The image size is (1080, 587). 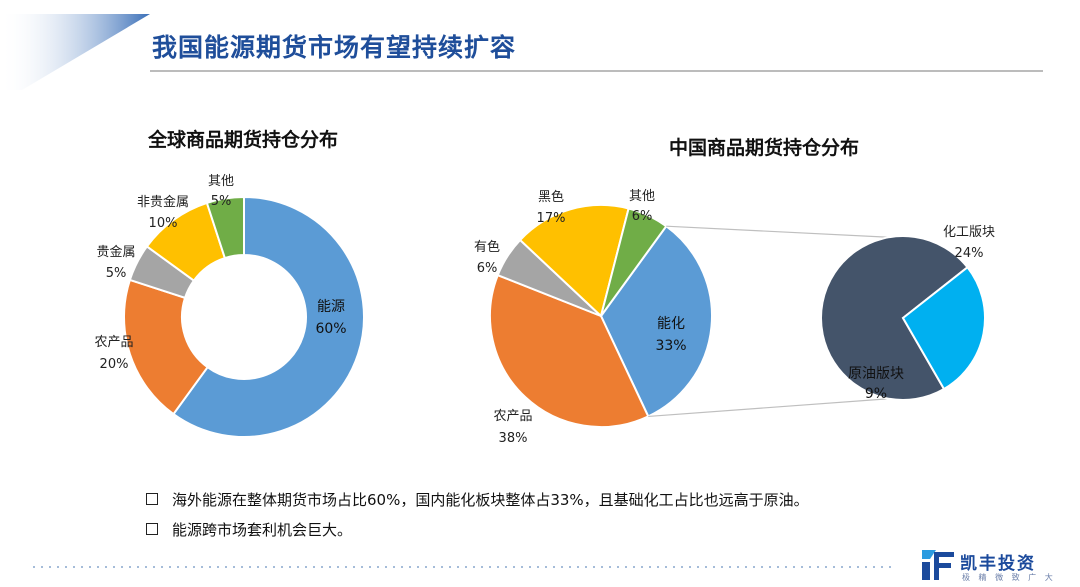 I want to click on logo-slogan: 极 精 微 致 广 大, so click(x=1009, y=577).